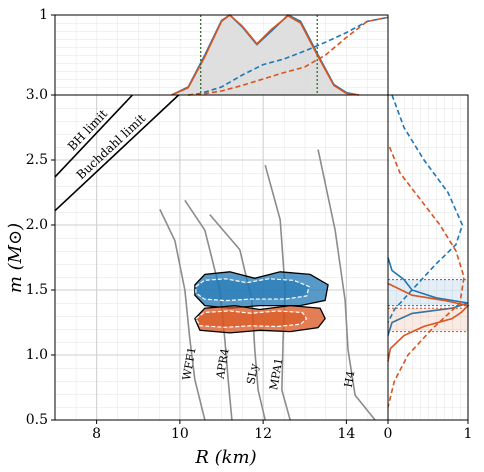 This screenshot has height=472, width=484. What do you see at coordinates (468, 434) in the screenshot?
I see `x-tick-label: 1` at bounding box center [468, 434].